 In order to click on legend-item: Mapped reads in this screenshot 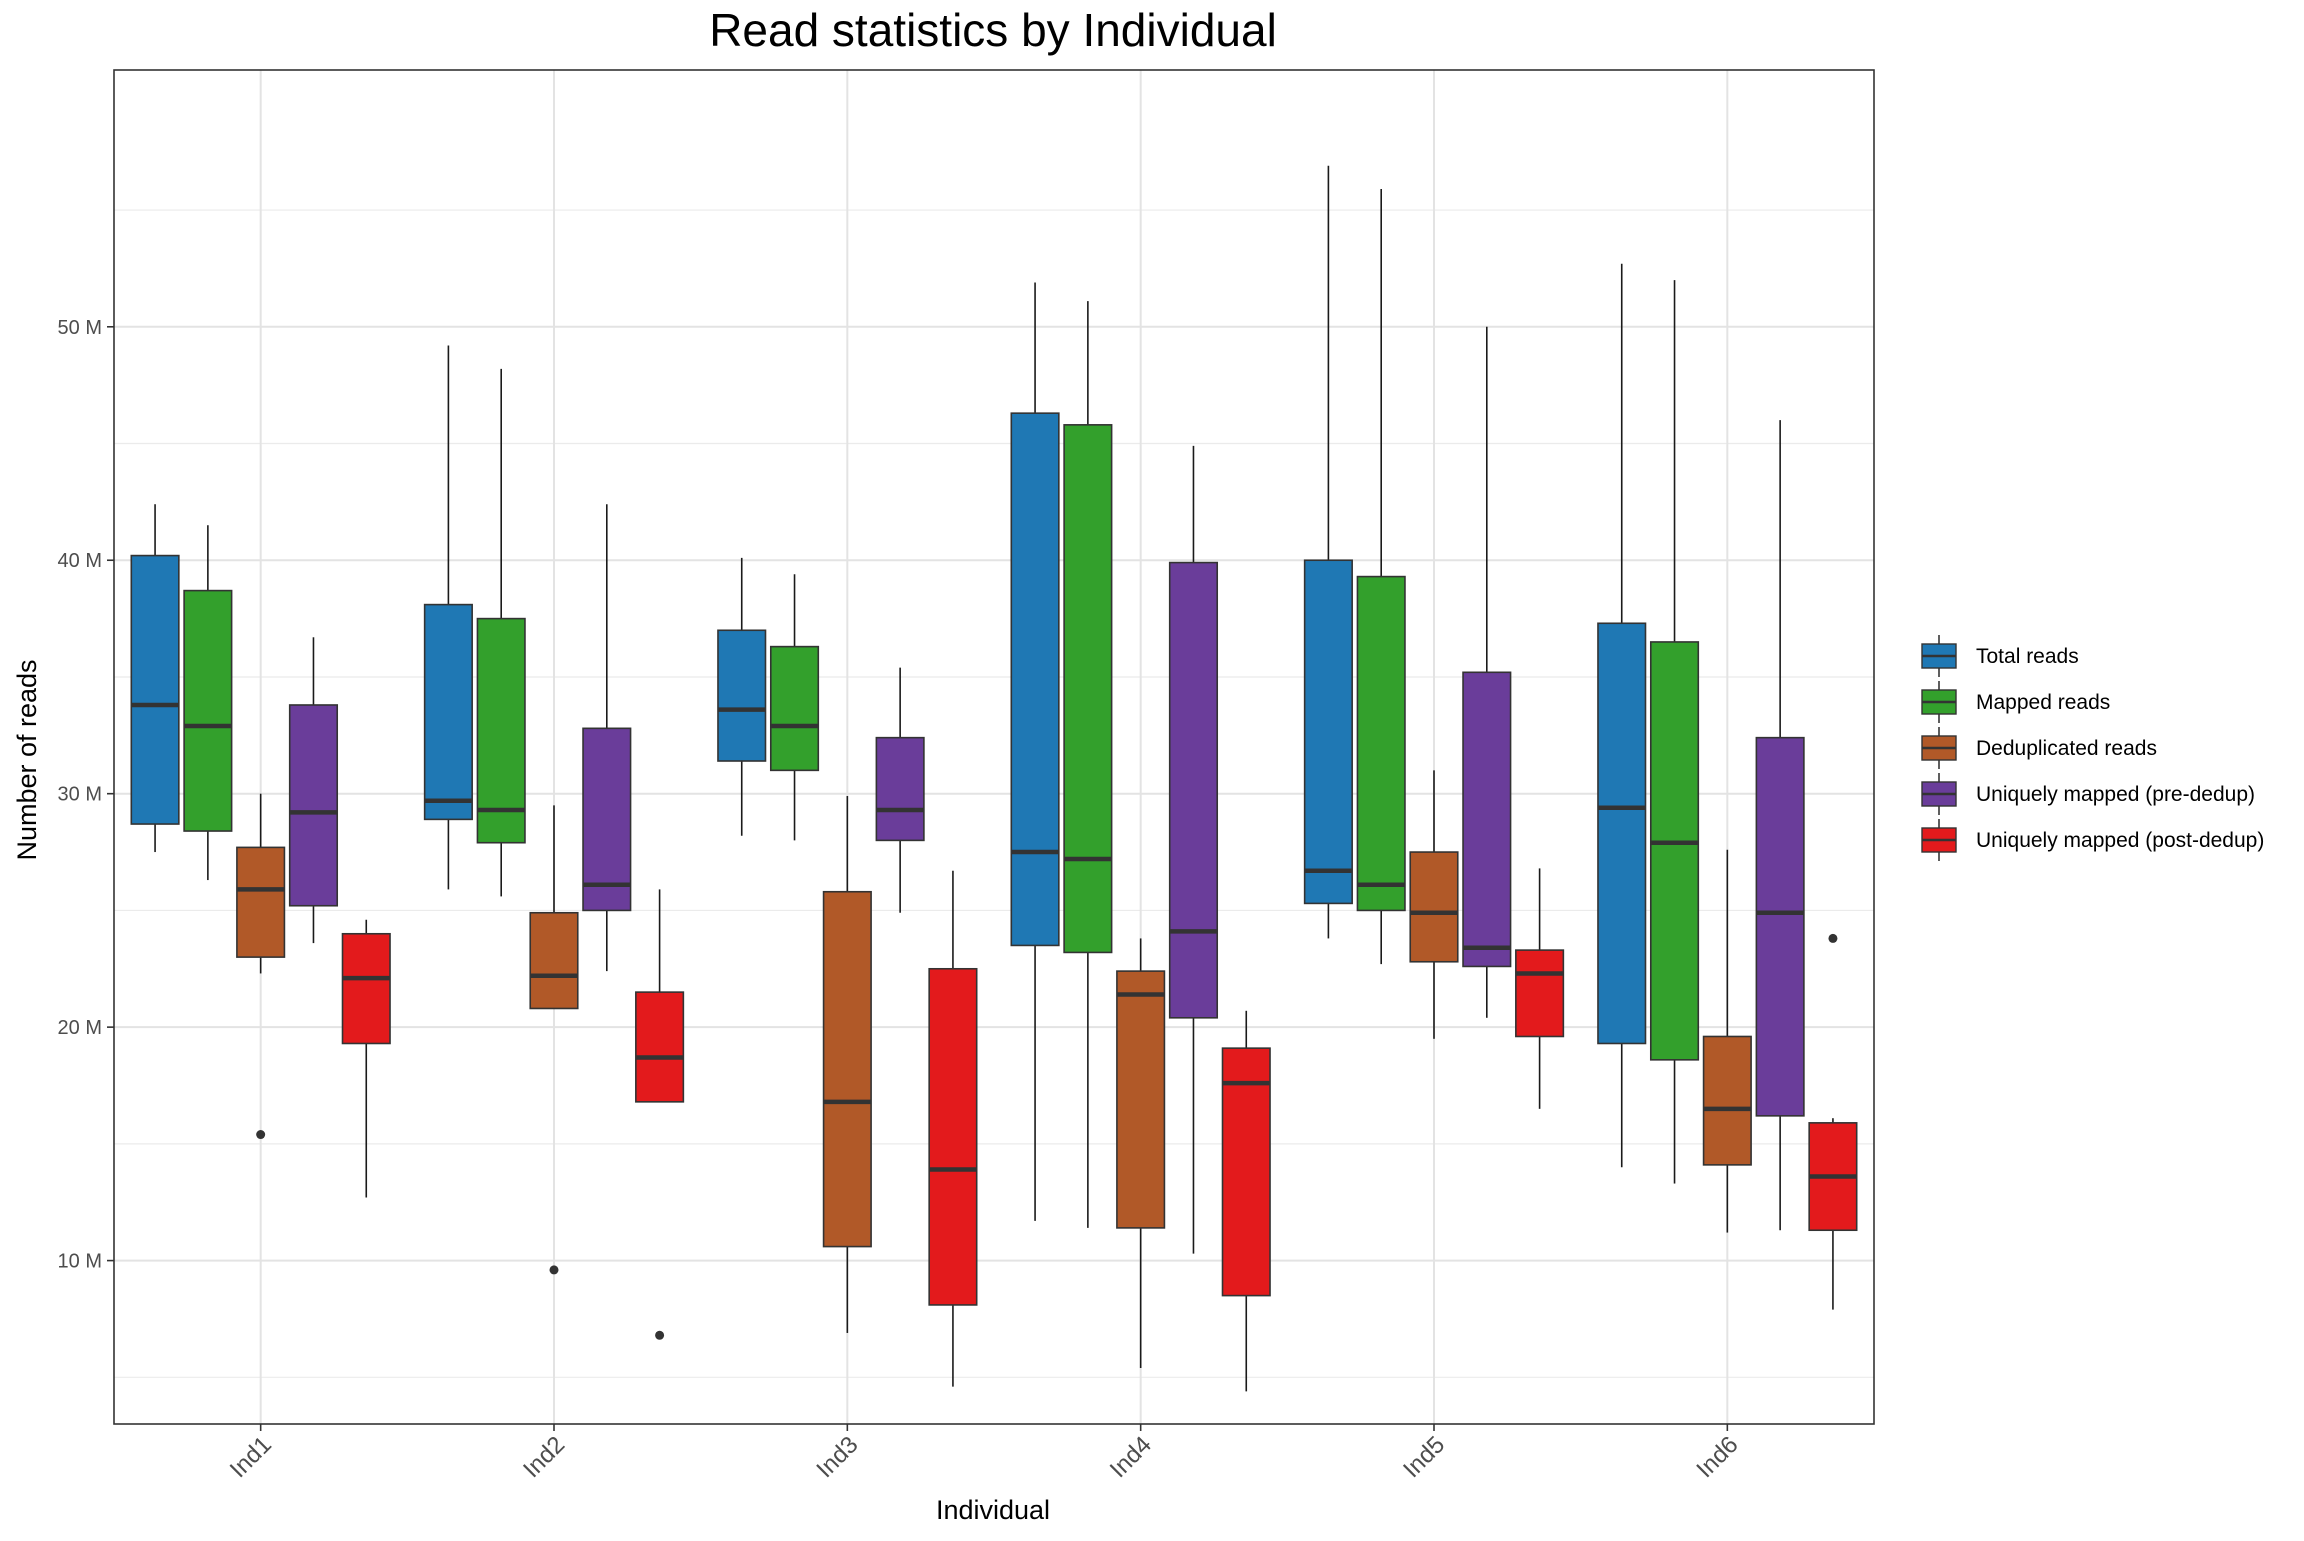, I will do `click(2015, 702)`.